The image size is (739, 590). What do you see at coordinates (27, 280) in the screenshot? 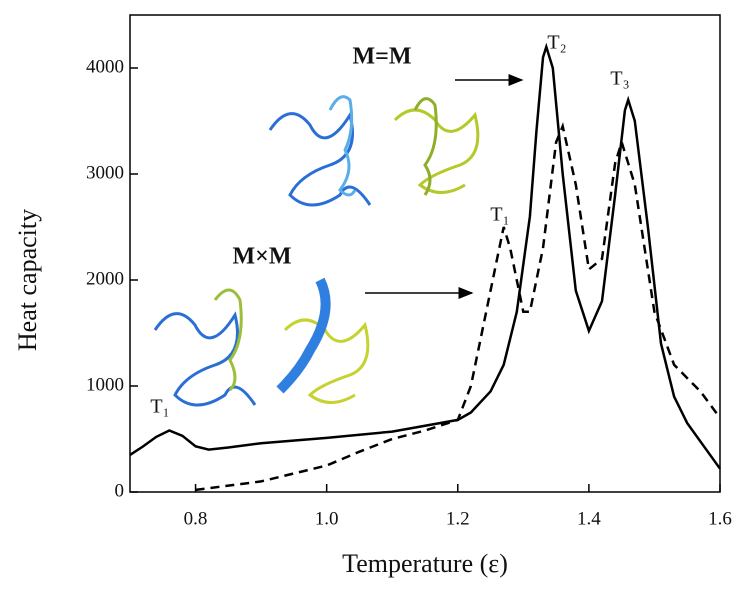
I see `y-axis-label: Heat capacity` at bounding box center [27, 280].